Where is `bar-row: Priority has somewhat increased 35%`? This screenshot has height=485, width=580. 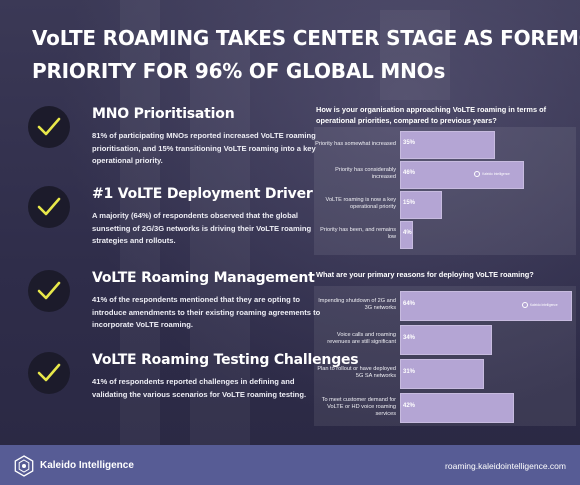 bar-row: Priority has somewhat increased 35% is located at coordinates (445, 144).